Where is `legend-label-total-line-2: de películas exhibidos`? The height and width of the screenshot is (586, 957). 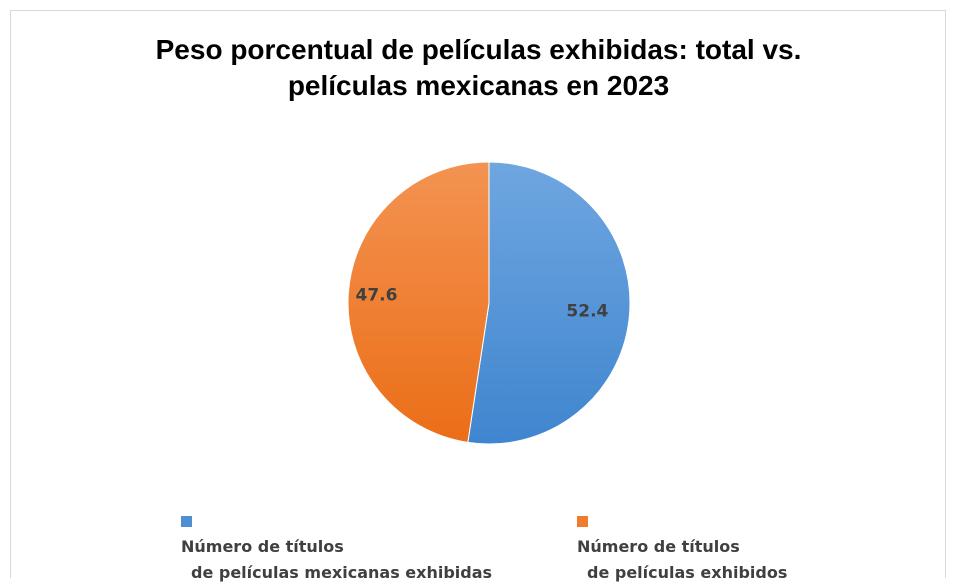 legend-label-total-line-2: de películas exhibidos is located at coordinates (687, 572).